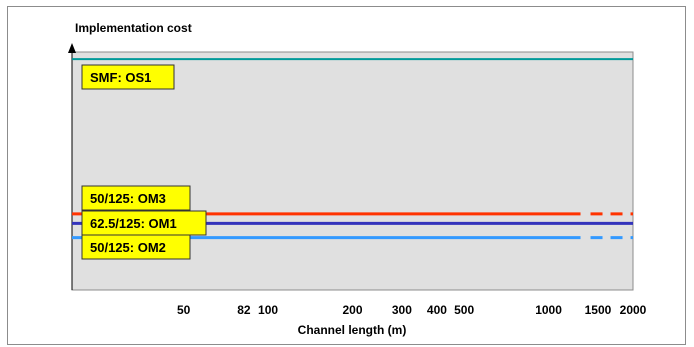  I want to click on x-tick-label-7: 1000, so click(548, 310).